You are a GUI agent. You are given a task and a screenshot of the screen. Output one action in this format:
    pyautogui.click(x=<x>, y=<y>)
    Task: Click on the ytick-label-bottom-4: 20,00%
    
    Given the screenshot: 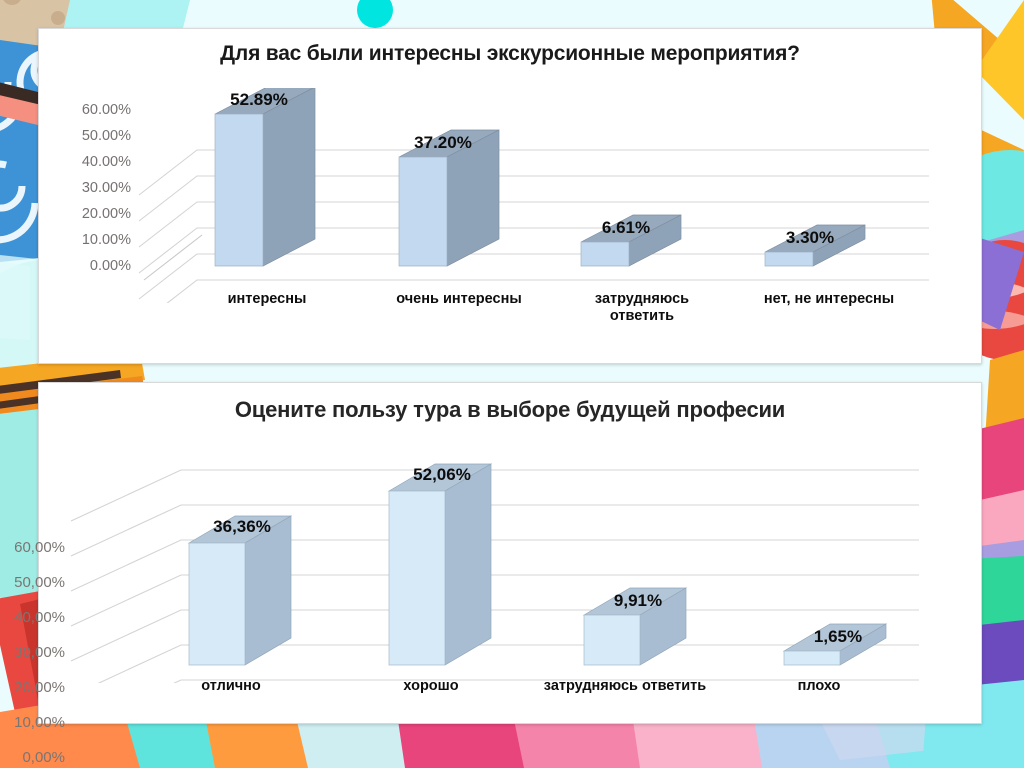 What is the action you would take?
    pyautogui.click(x=39, y=687)
    